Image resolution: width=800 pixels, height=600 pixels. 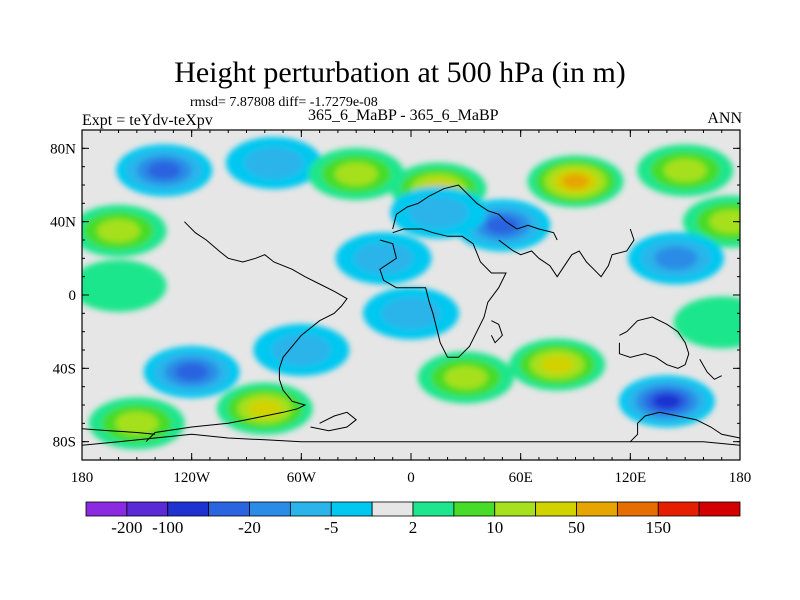 I want to click on colorbar-label: 10, so click(x=494, y=527).